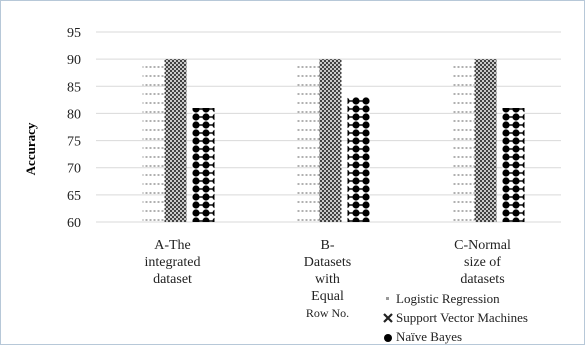 This screenshot has height=346, width=585. Describe the element at coordinates (30, 148) in the screenshot. I see `y-axis-label: Accuracy` at that location.